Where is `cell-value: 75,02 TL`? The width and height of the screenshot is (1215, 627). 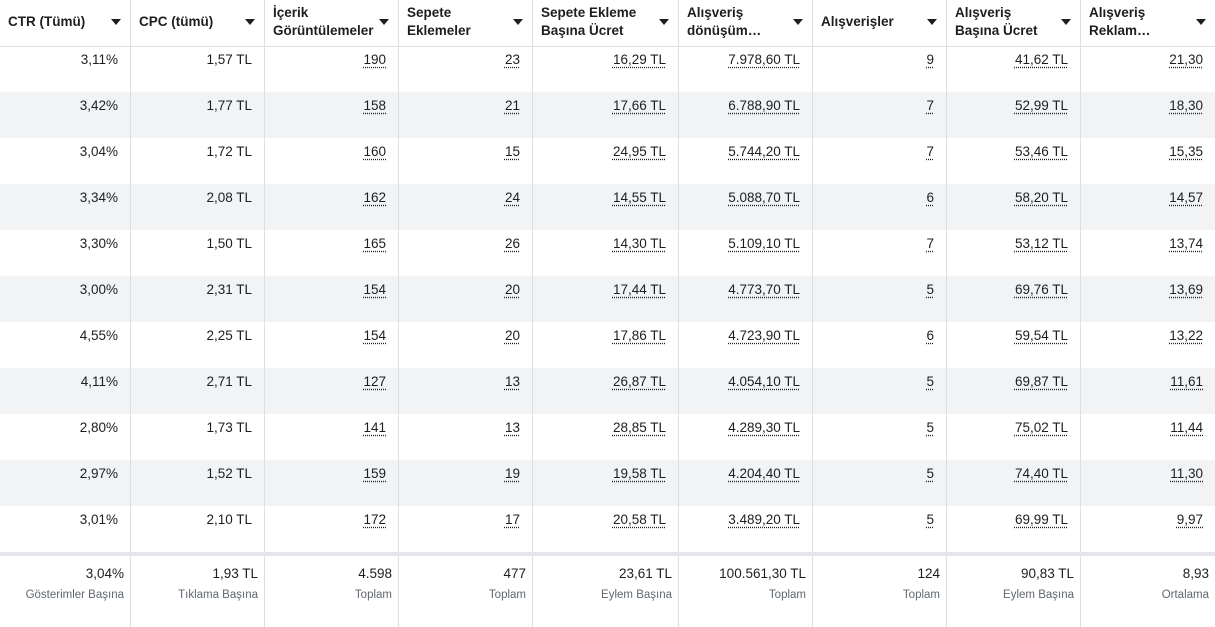
cell-value: 75,02 TL is located at coordinates (1041, 427).